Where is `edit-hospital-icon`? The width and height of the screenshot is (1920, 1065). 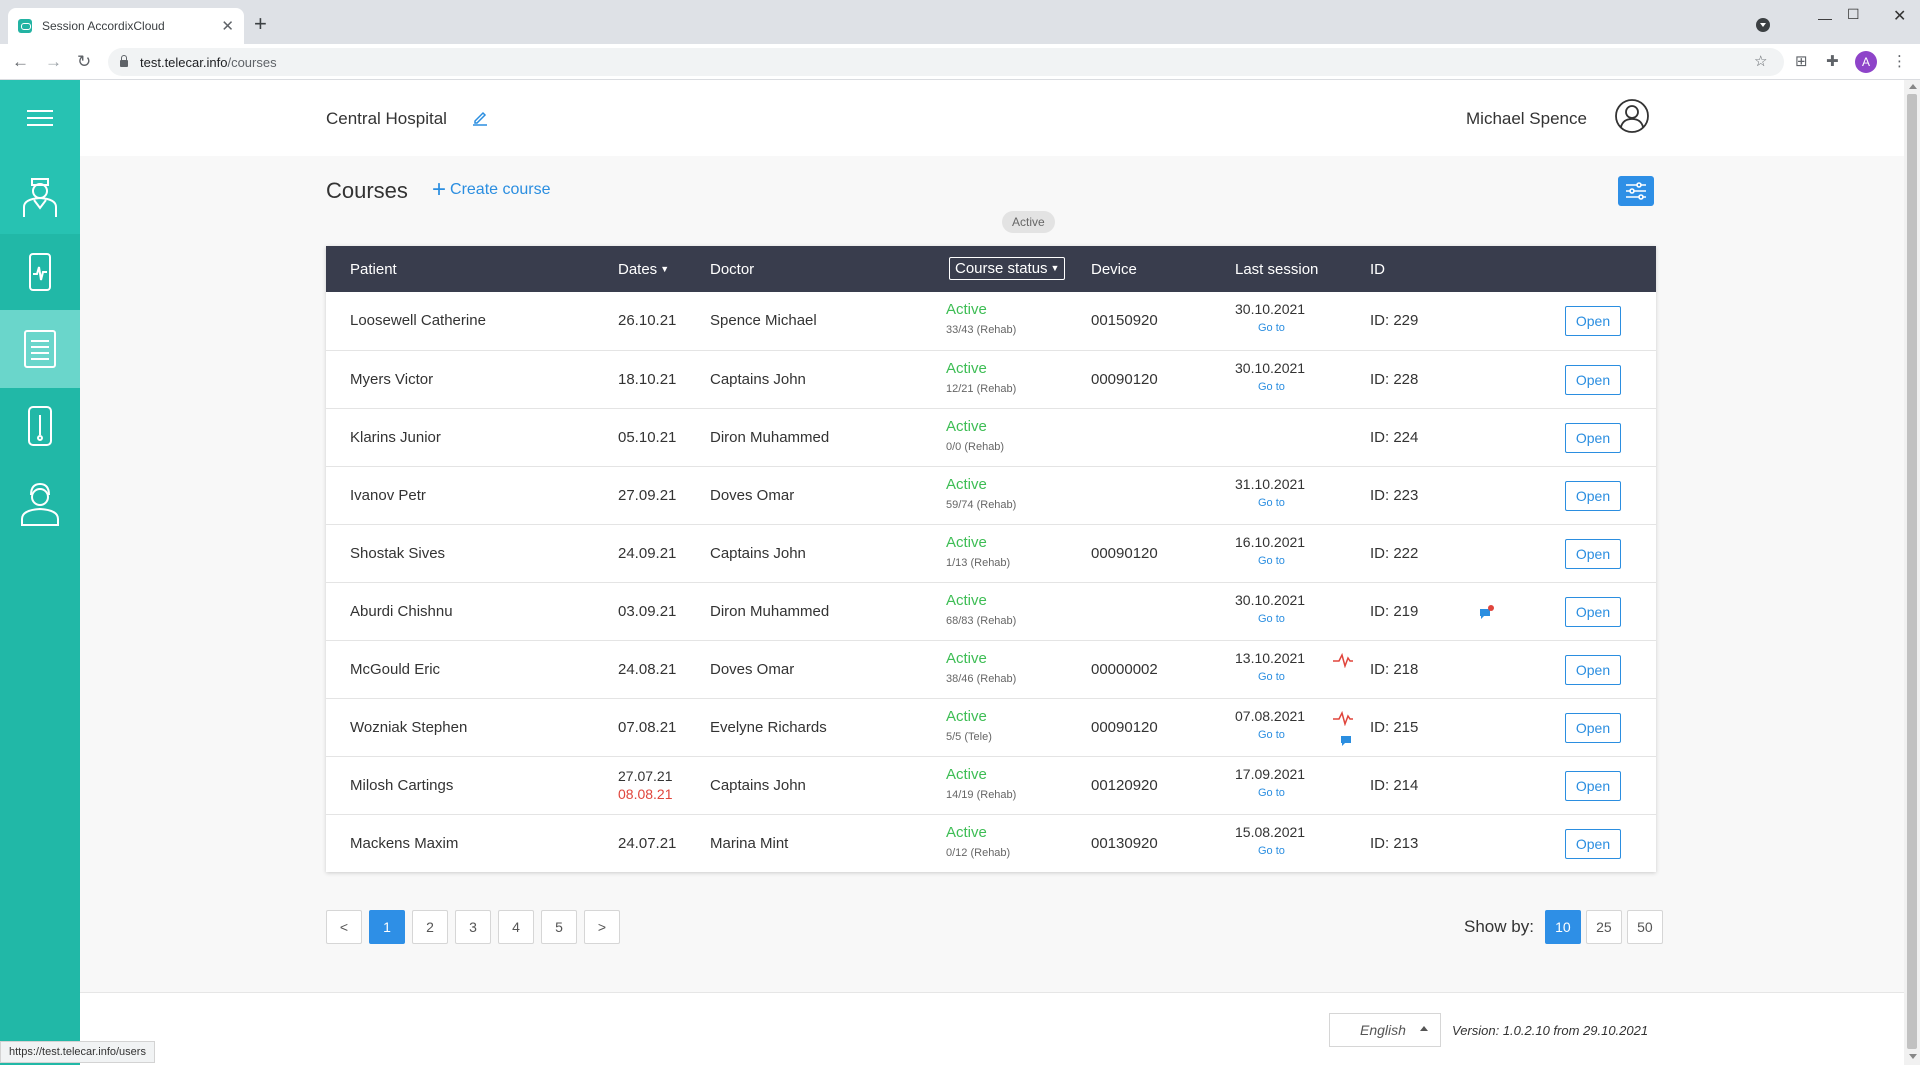
edit-hospital-icon is located at coordinates (480, 118).